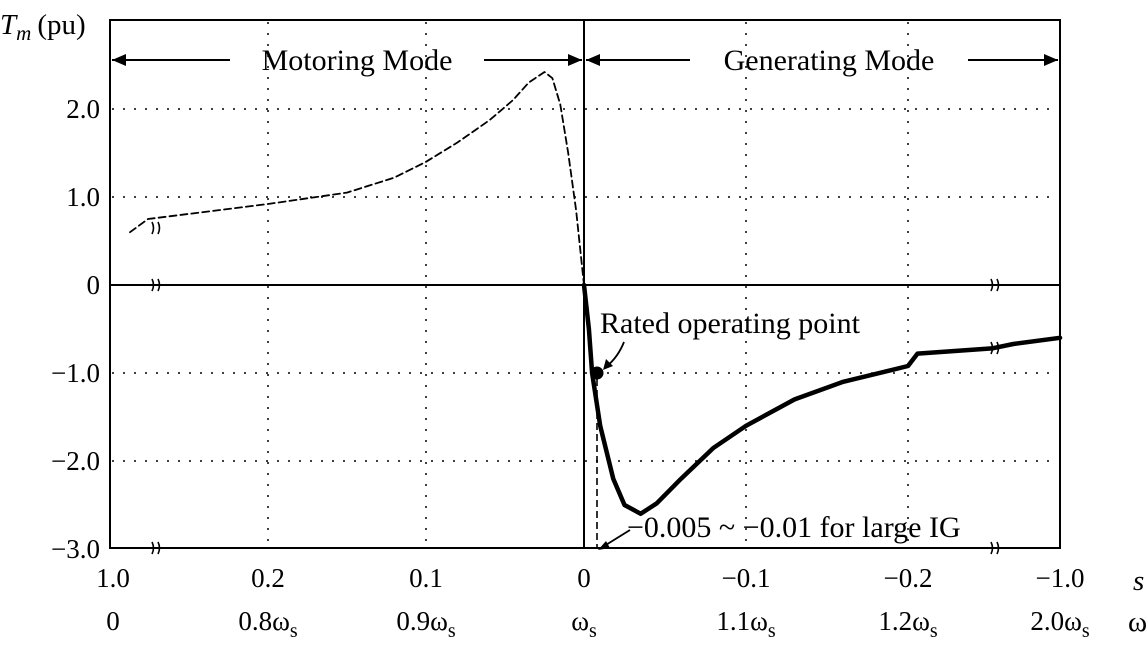 This screenshot has height=656, width=1147. What do you see at coordinates (584, 624) in the screenshot?
I see `x-tick-speed-label: ωs` at bounding box center [584, 624].